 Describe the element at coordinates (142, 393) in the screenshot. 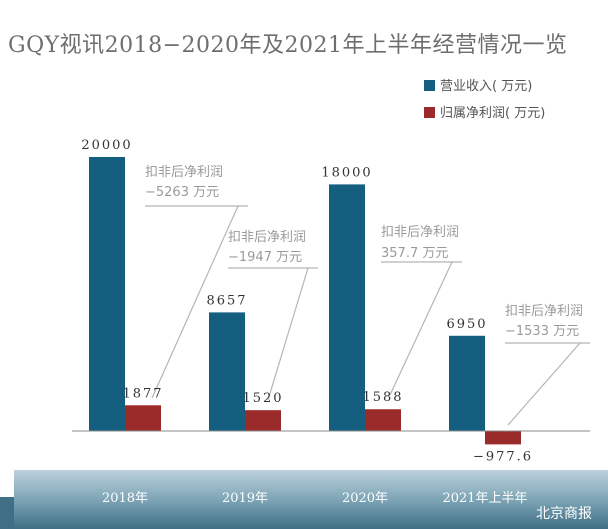

I see `profit-value-label-0: 1877` at that location.